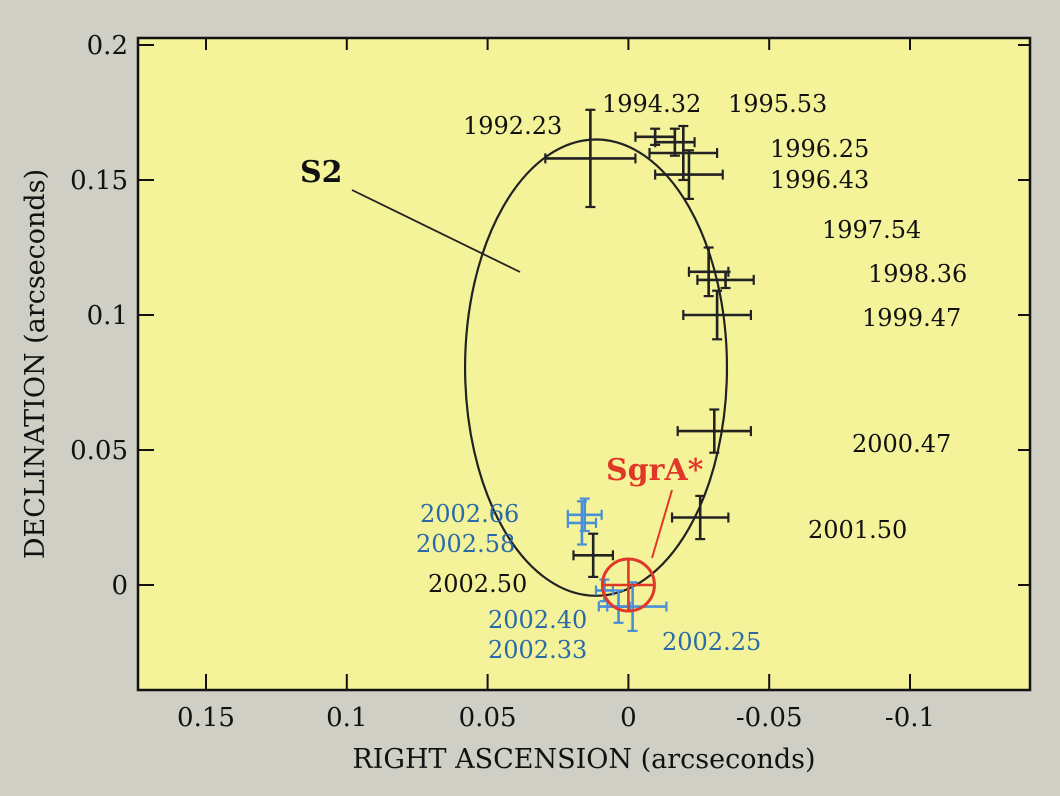 This screenshot has width=1060, height=796. Describe the element at coordinates (857, 530) in the screenshot. I see `date-label: 2001.50` at that location.